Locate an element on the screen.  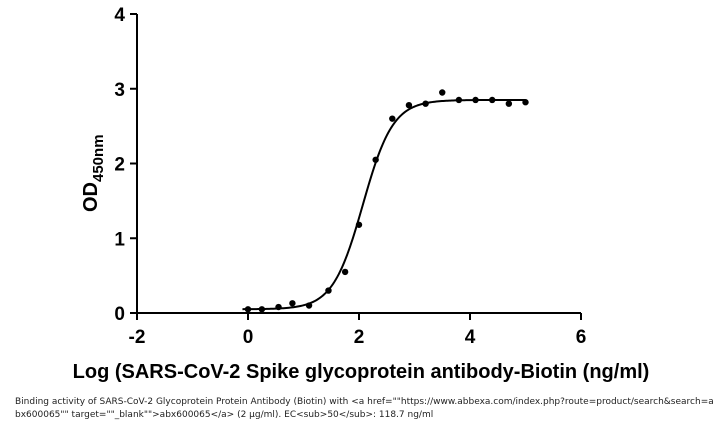
y-tick-label: 0 is located at coordinates (119, 314).